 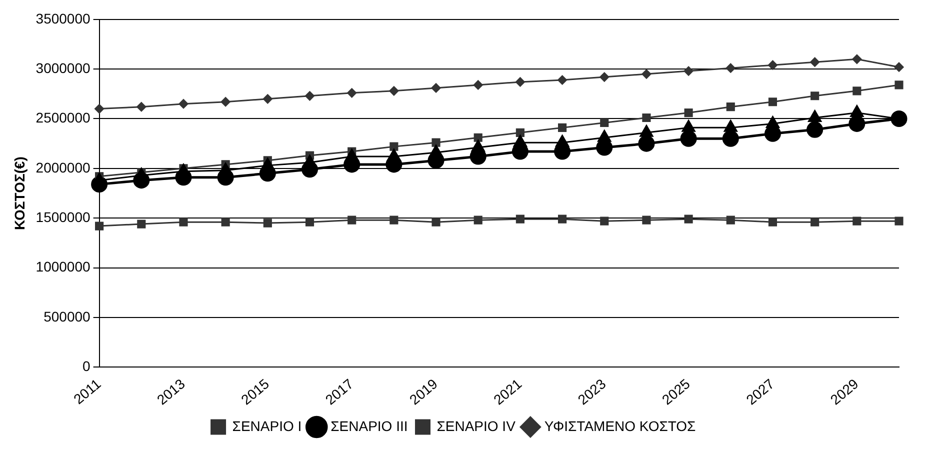 What do you see at coordinates (63, 167) in the screenshot?
I see `y-tick-label: 2000000` at bounding box center [63, 167].